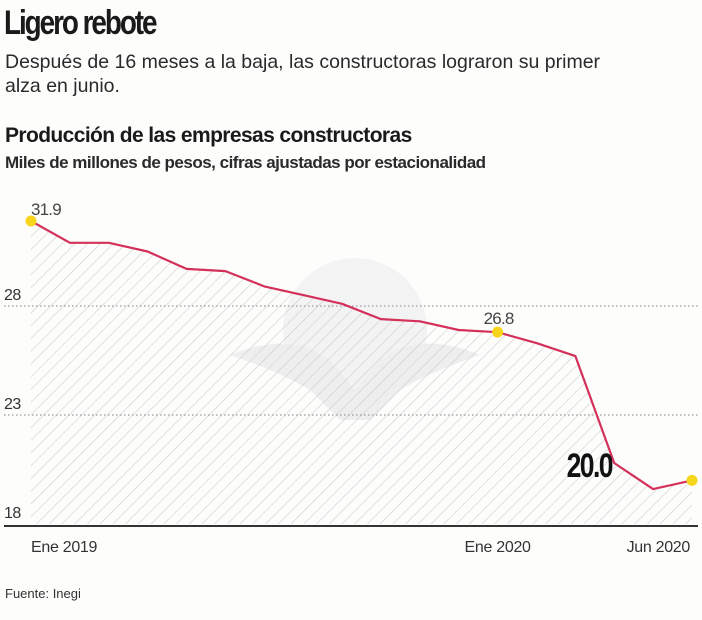  I want to click on headline: Ligero rebote, so click(81, 23).